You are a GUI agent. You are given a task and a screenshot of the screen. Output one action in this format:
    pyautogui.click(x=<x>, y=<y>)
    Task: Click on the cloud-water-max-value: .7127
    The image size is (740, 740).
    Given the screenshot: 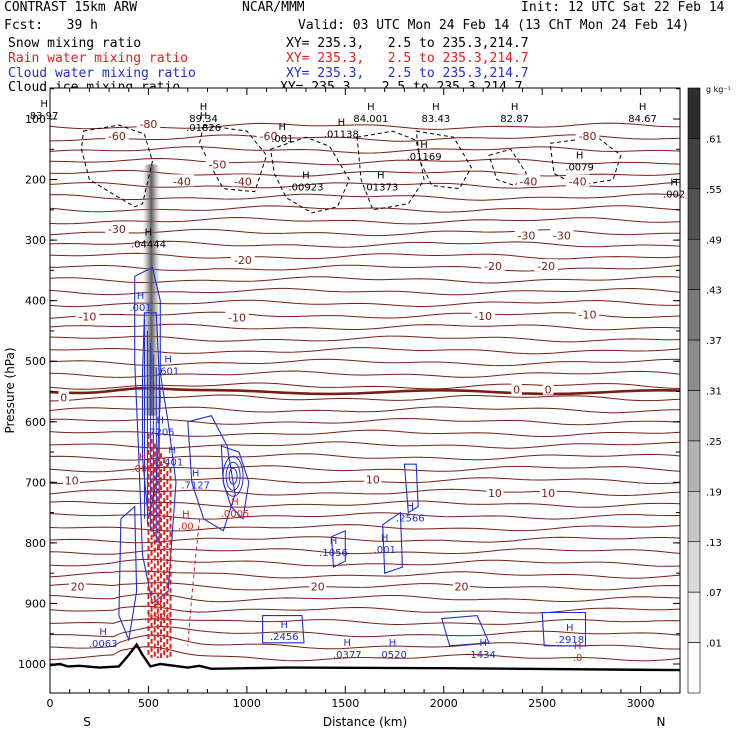 What is the action you would take?
    pyautogui.click(x=195, y=485)
    